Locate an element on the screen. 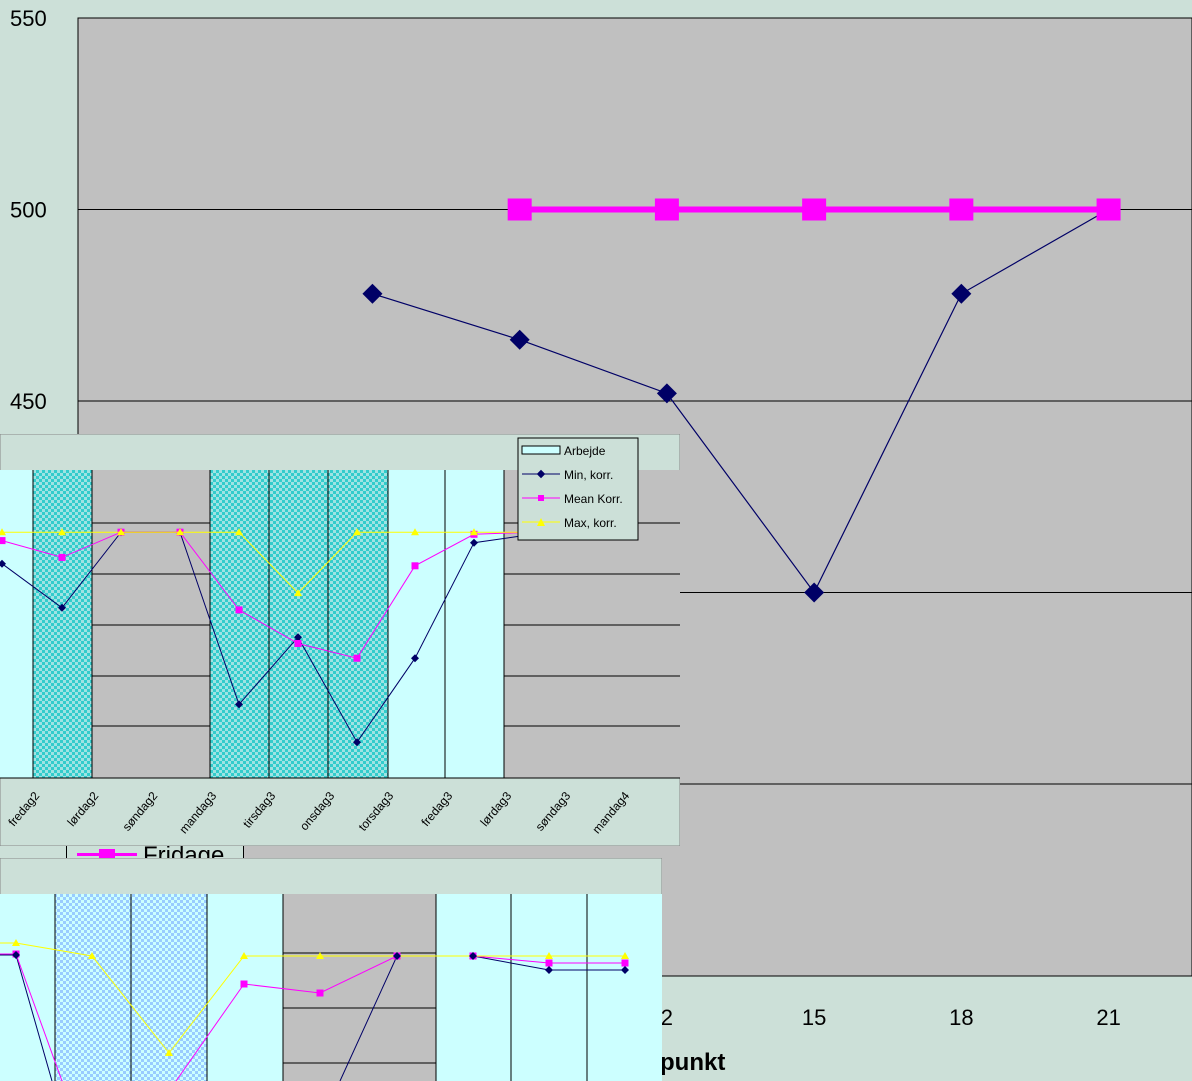 The height and width of the screenshot is (1081, 1192). overlay-2-series-line is located at coordinates (312, 998).